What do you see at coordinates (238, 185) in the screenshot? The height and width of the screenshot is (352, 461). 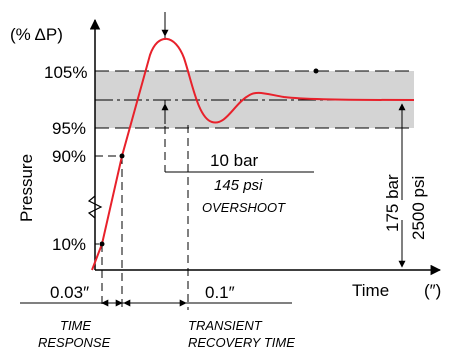 I see `overshoot-psi-label: 145 psi` at bounding box center [238, 185].